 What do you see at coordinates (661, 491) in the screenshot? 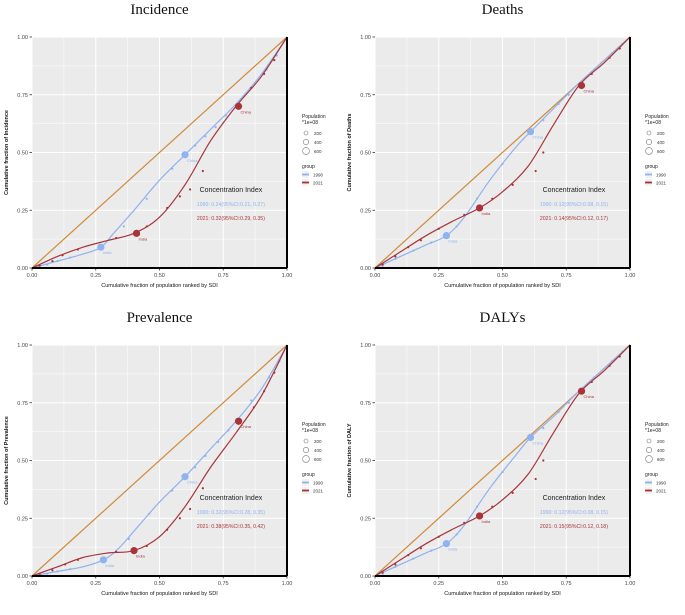
I see `legend-group-label: 2021` at bounding box center [661, 491].